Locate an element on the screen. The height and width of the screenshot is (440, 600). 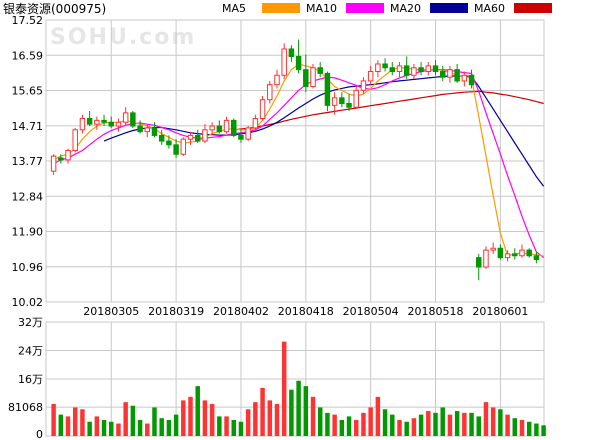
legend-label-ma5: MA5 is located at coordinates (234, 8).